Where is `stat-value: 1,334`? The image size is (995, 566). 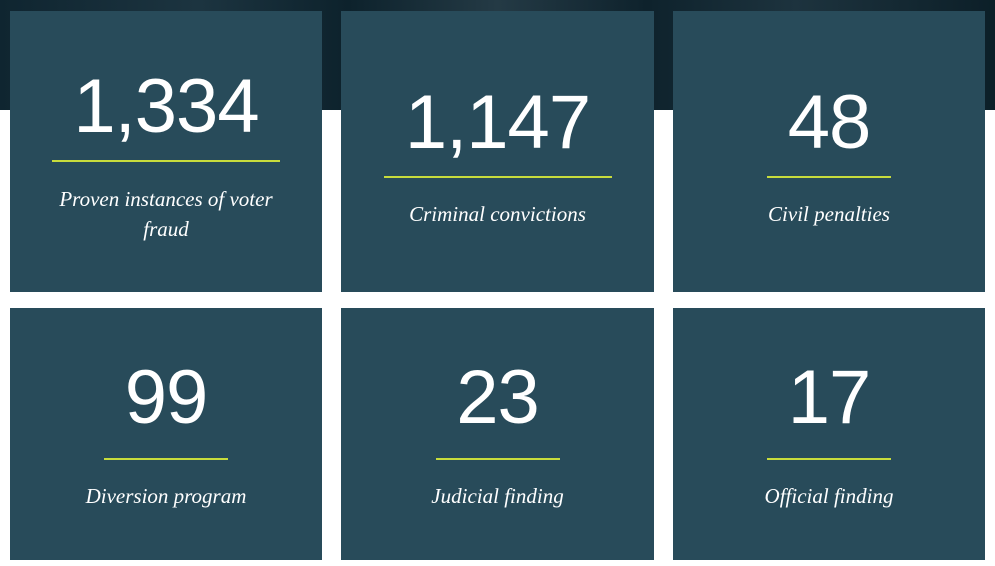
stat-value: 1,334 is located at coordinates (166, 106).